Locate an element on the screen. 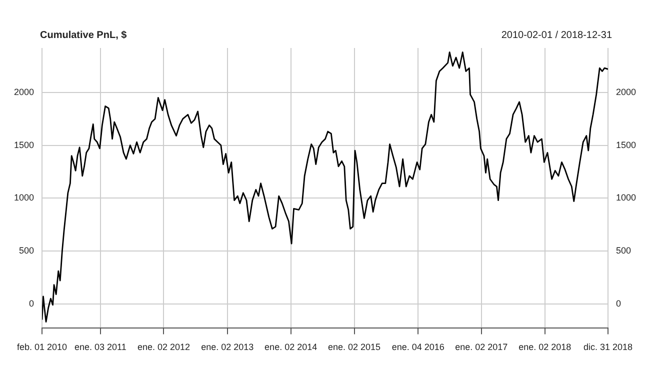  y-tick-label: 0 is located at coordinates (31, 303).